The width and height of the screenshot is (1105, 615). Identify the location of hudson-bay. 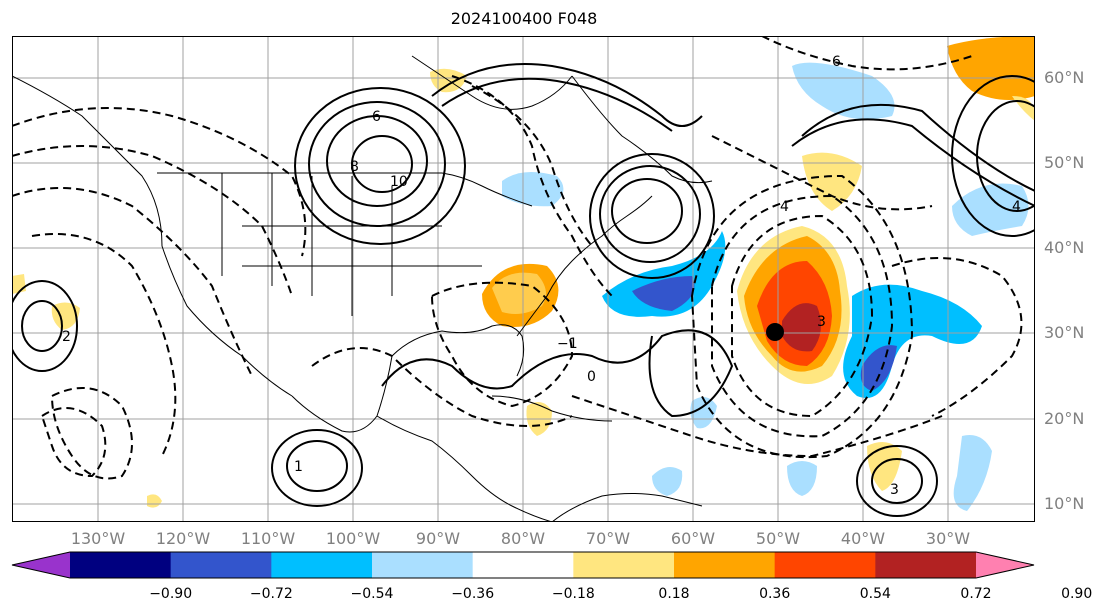
(492, 82).